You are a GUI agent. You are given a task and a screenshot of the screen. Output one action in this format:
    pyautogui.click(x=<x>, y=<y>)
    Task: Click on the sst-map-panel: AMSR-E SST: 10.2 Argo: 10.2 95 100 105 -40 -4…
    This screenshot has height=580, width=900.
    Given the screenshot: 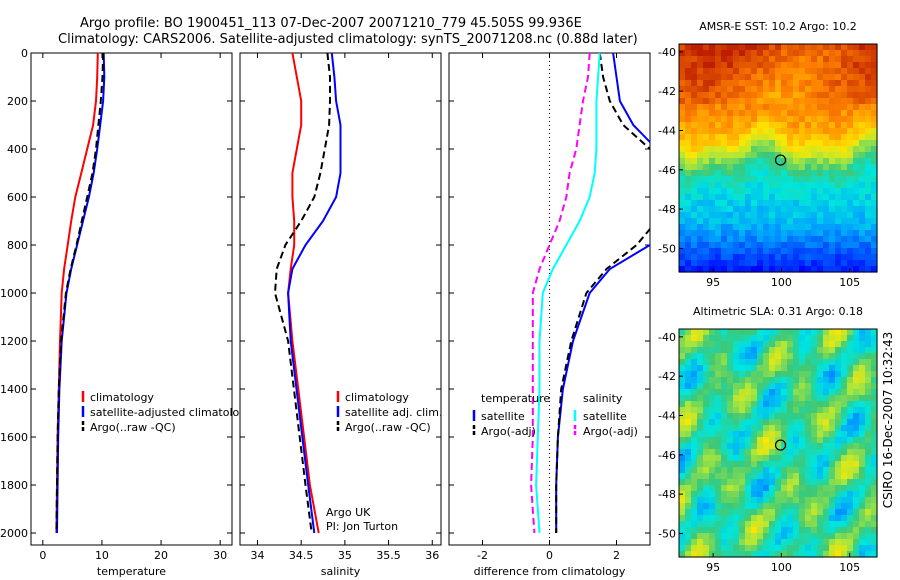 What is the action you would take?
    pyautogui.click(x=768, y=154)
    